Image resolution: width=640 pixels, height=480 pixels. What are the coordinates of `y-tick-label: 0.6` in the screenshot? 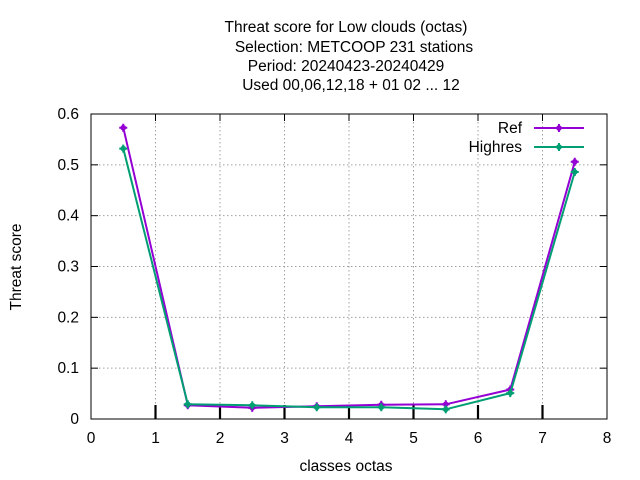 It's located at (68, 114).